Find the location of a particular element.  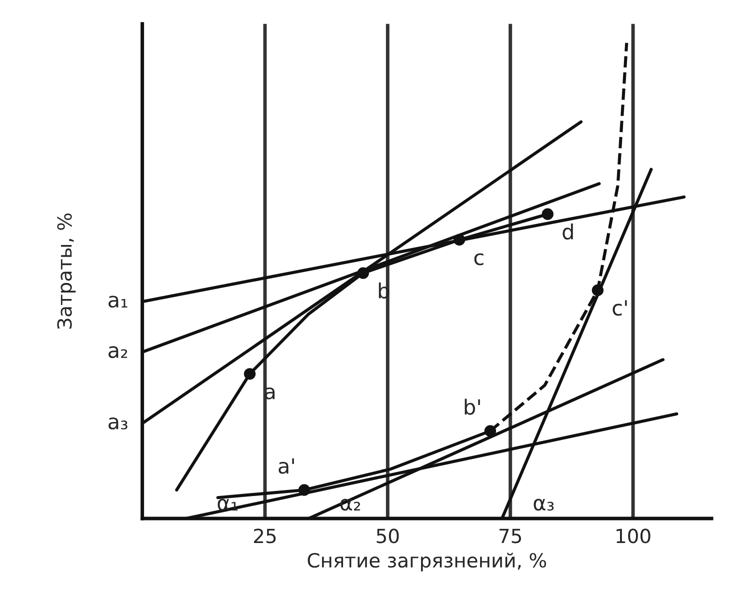

y-axis-title: Затраты, % is located at coordinates (66, 271).